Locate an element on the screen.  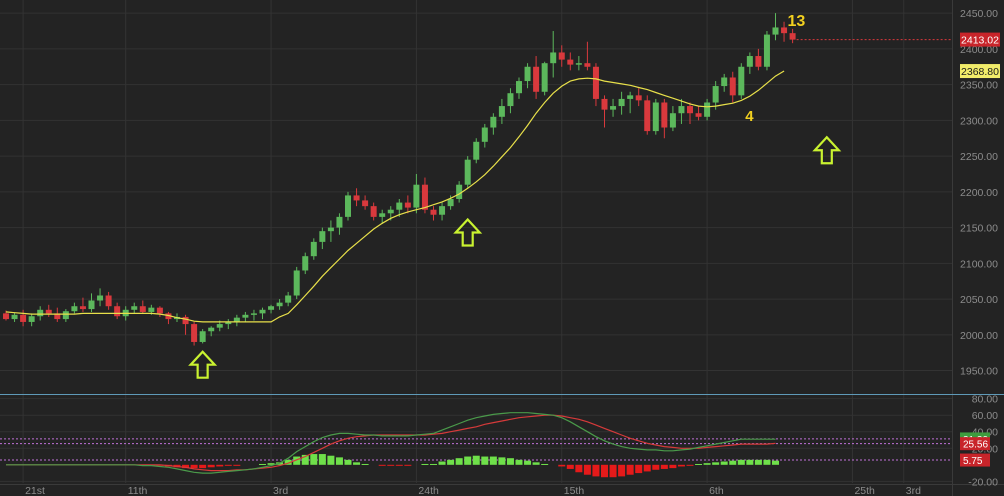
price-tick-label: 2000.00 is located at coordinates (979, 336).